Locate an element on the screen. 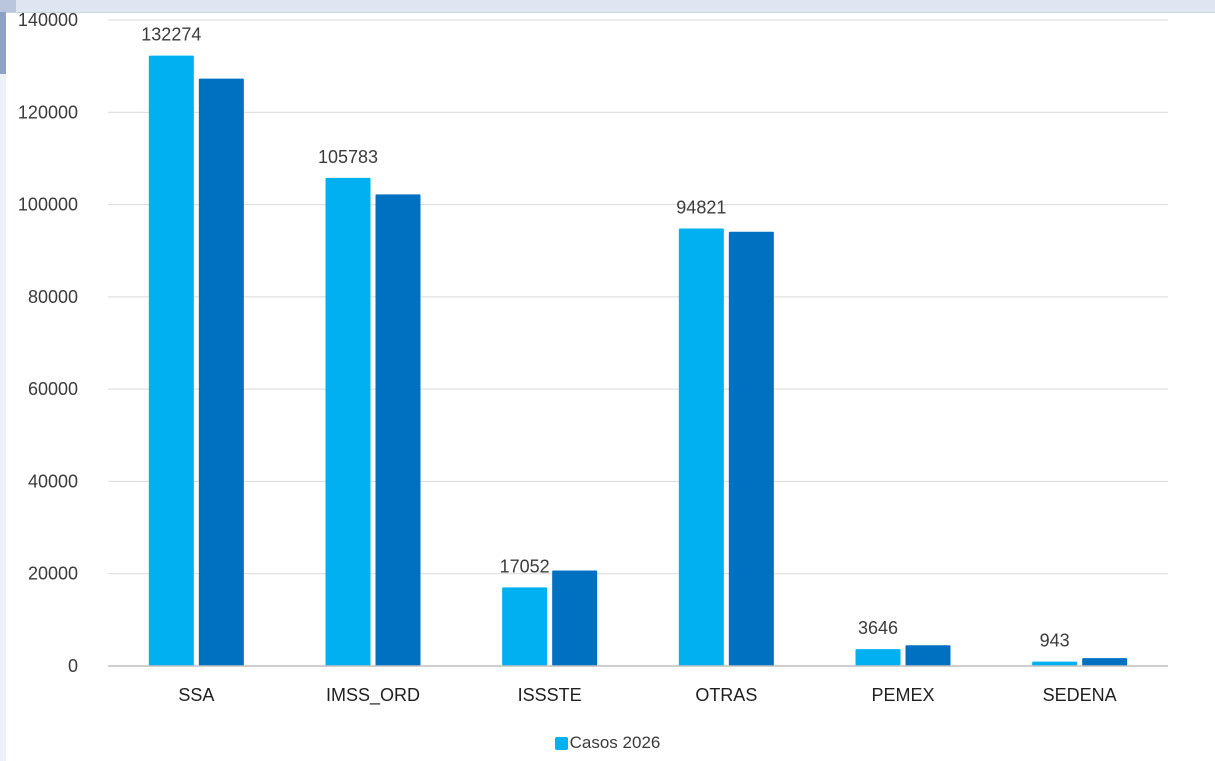 Image resolution: width=1215 pixels, height=761 pixels. legend-item-casos-2026: Casos 2026 is located at coordinates (607, 743).